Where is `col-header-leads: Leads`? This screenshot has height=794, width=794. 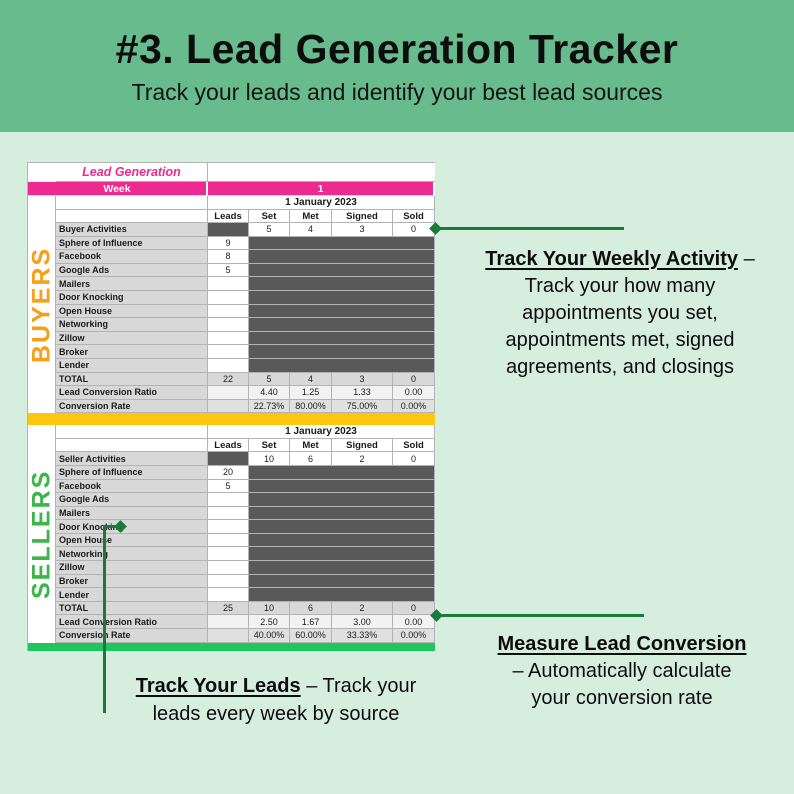 col-header-leads: Leads is located at coordinates (228, 216).